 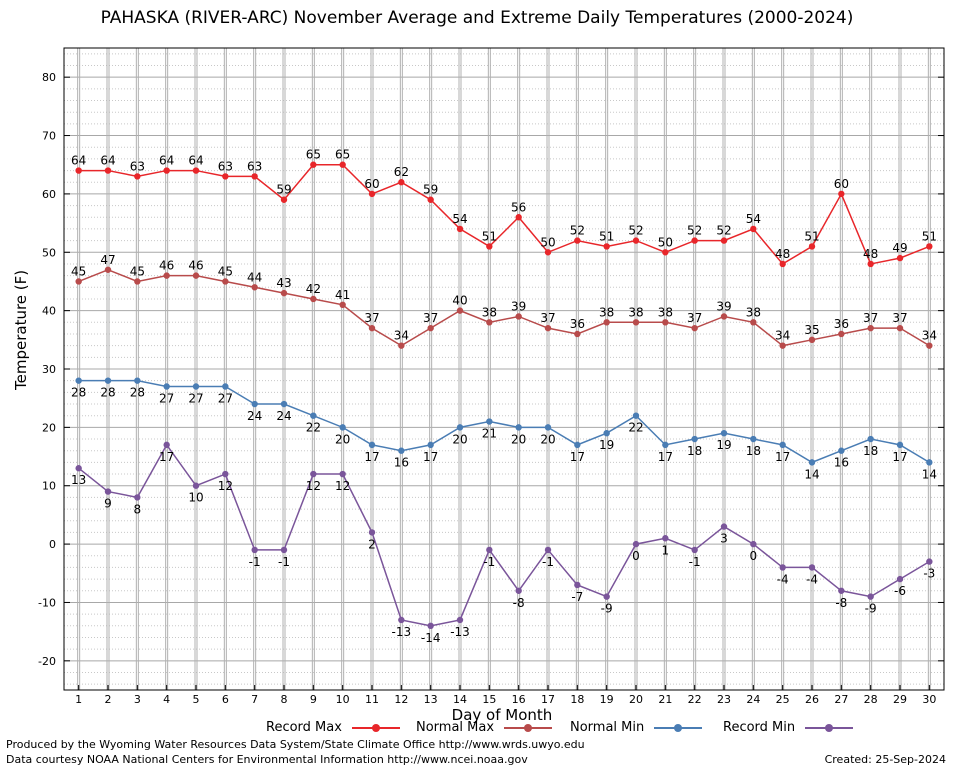 What do you see at coordinates (528, 728) in the screenshot?
I see `legend-swatch-normal-max` at bounding box center [528, 728].